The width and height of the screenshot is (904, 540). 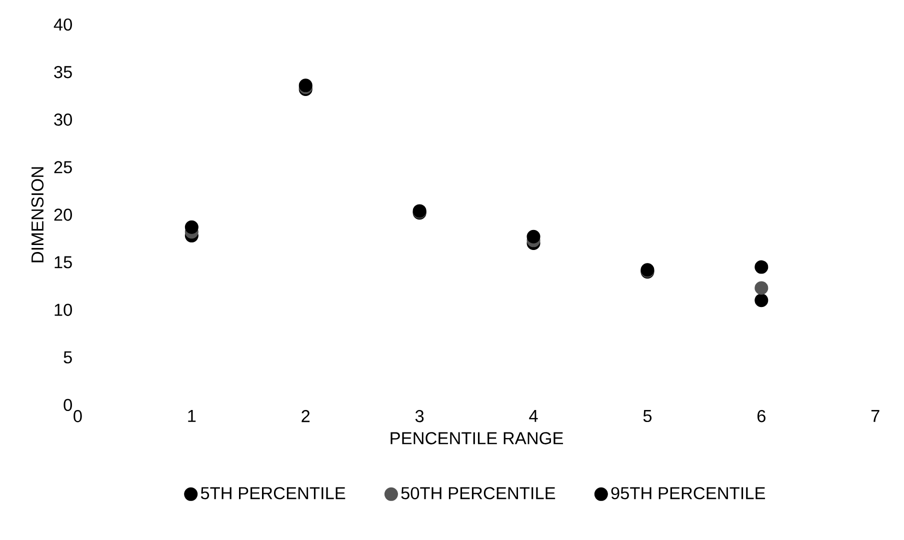 I want to click on x-tick-label: 0, so click(x=78, y=416).